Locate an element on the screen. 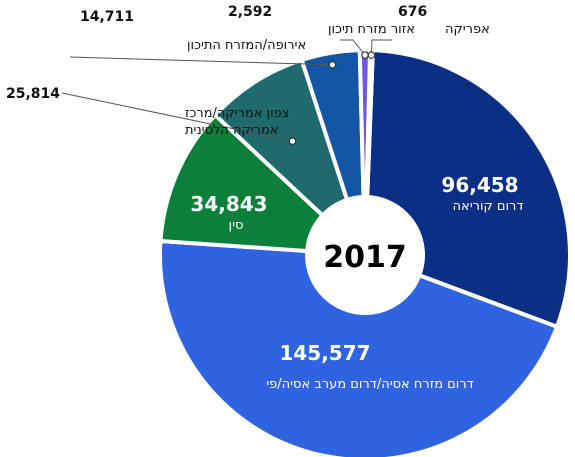  slice-value-label: 2,592 is located at coordinates (250, 12).